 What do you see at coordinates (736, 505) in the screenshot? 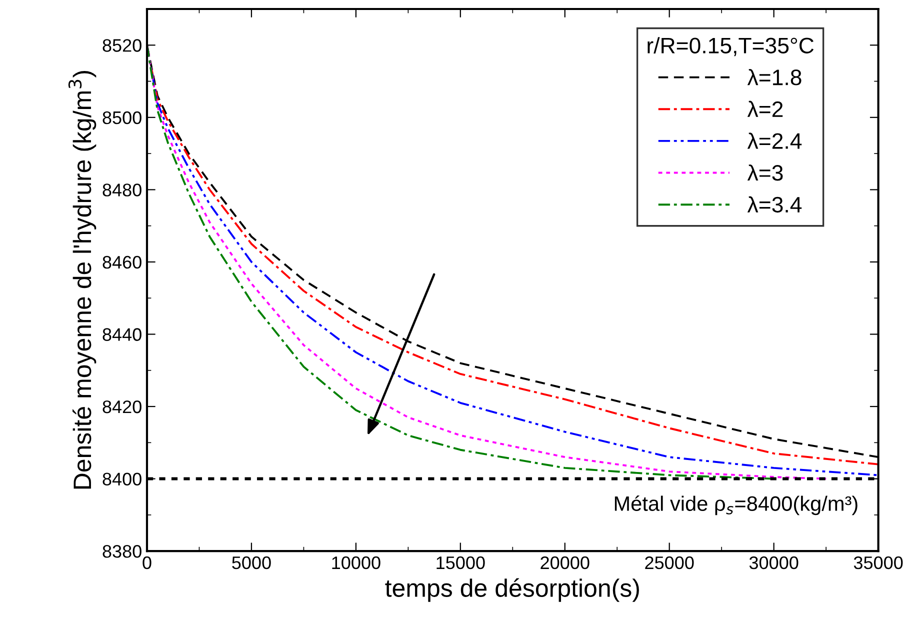
I see `ref-line-label: Métal vide ρ$_{s}$=8400(kg/m³)` at bounding box center [736, 505].